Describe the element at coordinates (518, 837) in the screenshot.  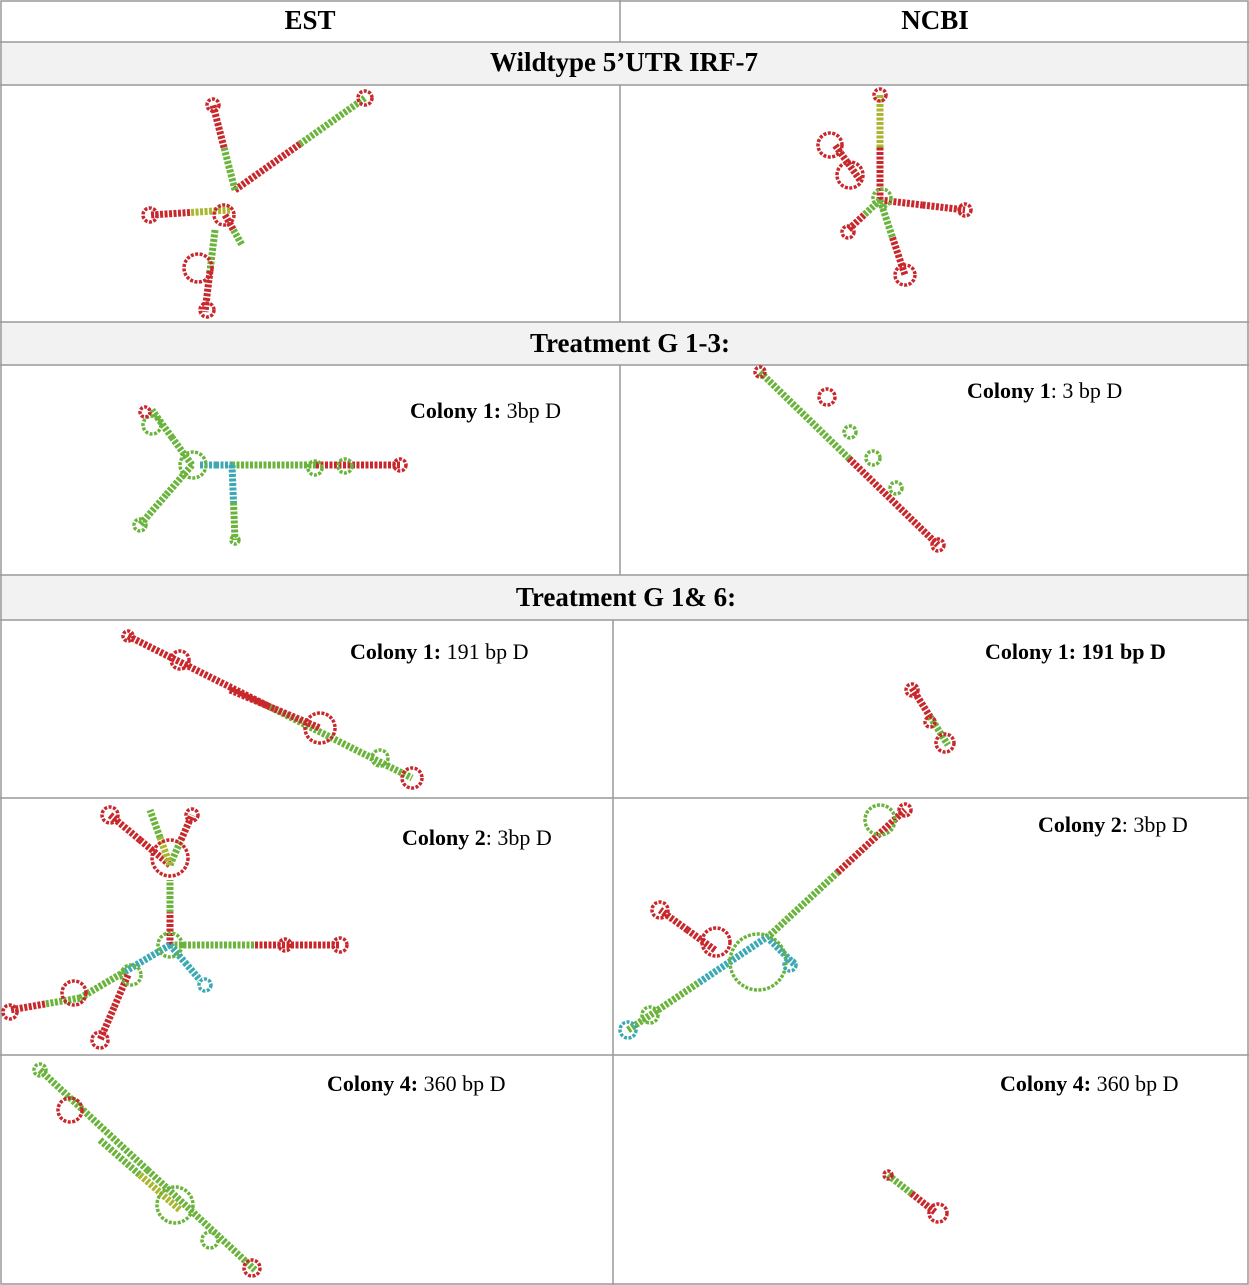
I see `label-text: : 3bp D` at that location.